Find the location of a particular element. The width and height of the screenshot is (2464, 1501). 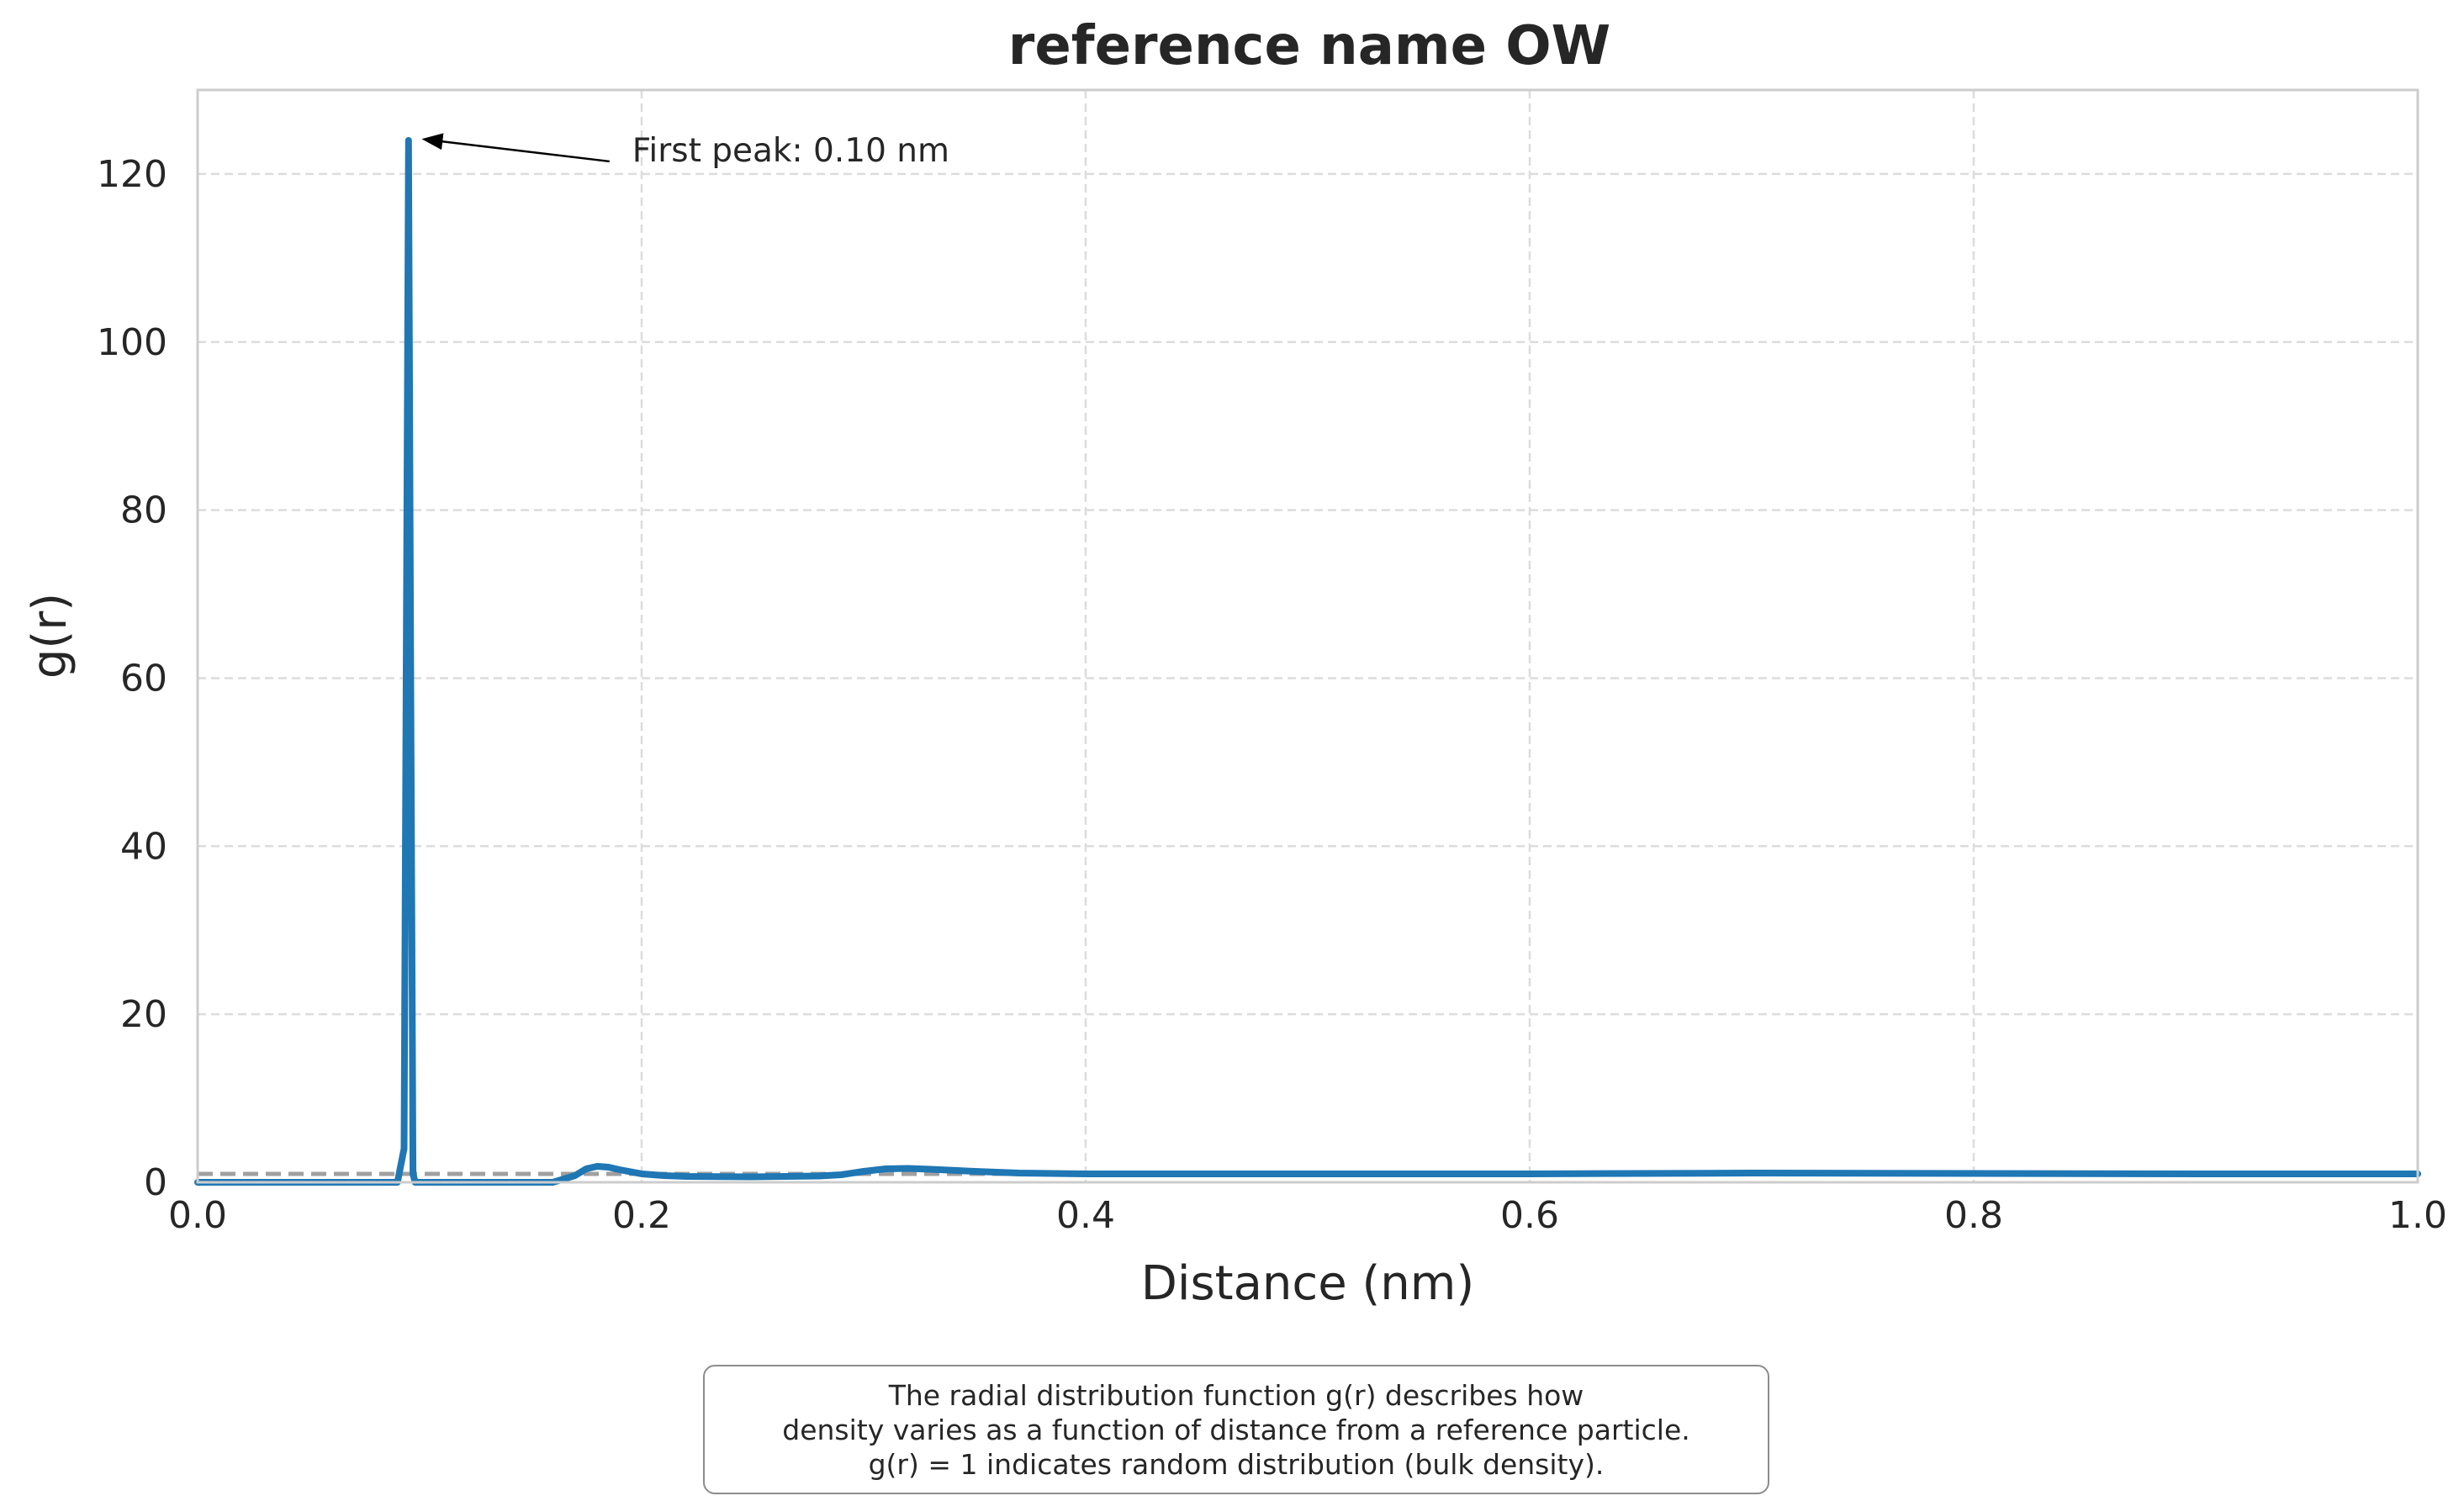

x-tick-labels: 0.0 0.2 0.4 0.6 0.8 1.0 is located at coordinates (1307, 1215).